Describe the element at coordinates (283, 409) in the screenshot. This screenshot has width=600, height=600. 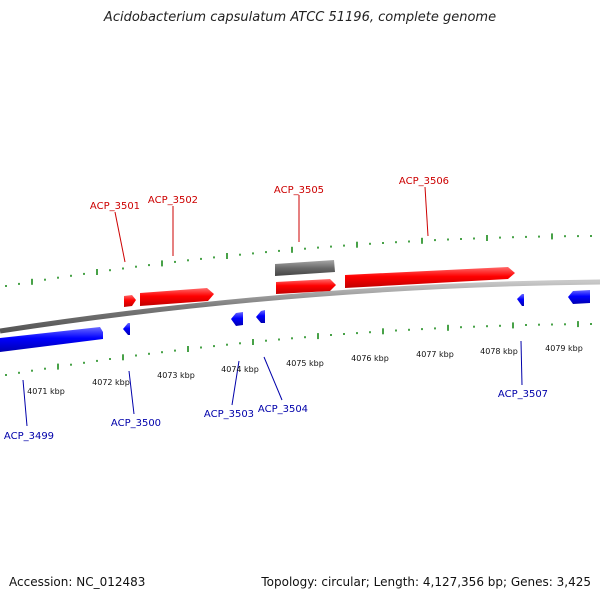
I see `gene-label-acp-3504: ACP_3504` at that location.